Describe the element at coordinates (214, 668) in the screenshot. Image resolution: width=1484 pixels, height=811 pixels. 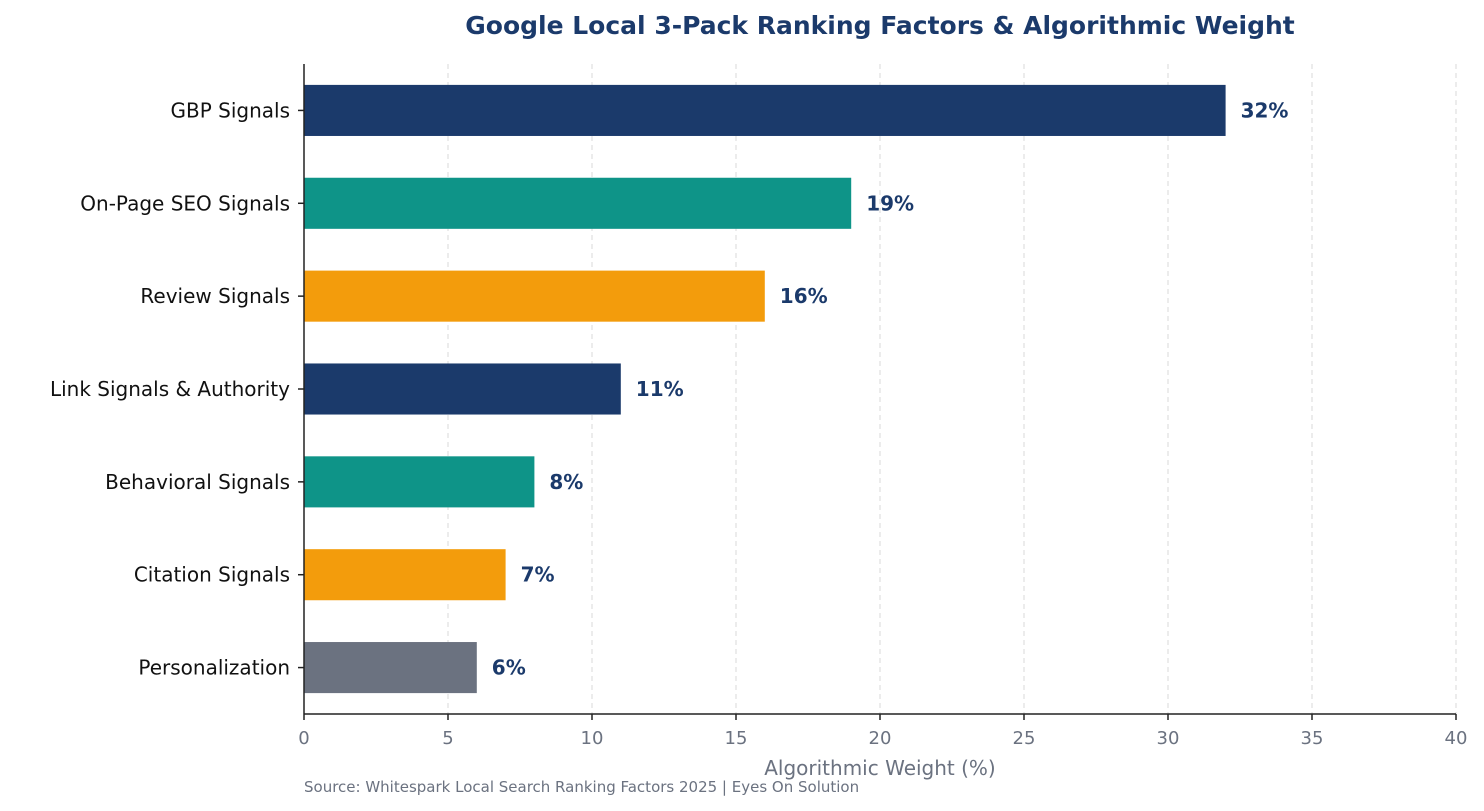
I see `category-label: Personalization` at that location.